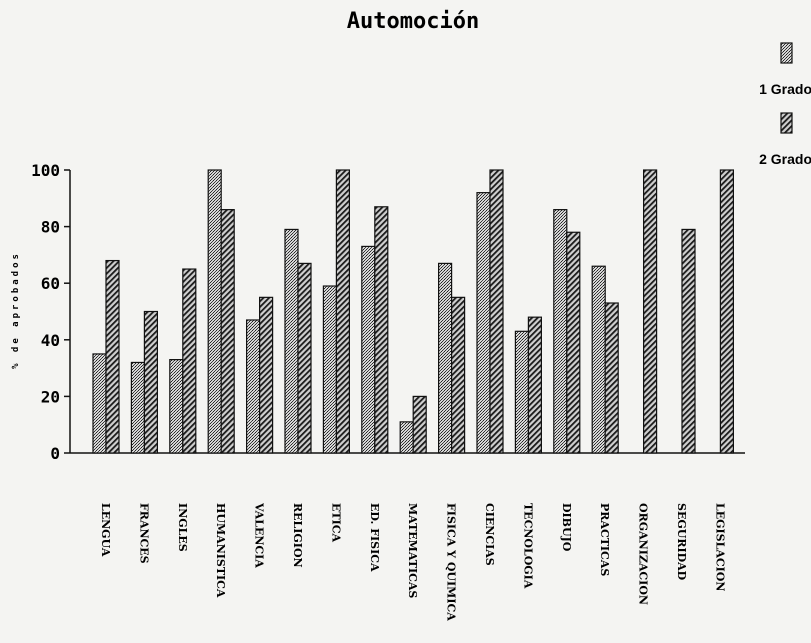 The height and width of the screenshot is (643, 811). What do you see at coordinates (50, 312) in the screenshot?
I see `y-axis-ticks: 0 20 40 60 80 100` at bounding box center [50, 312].